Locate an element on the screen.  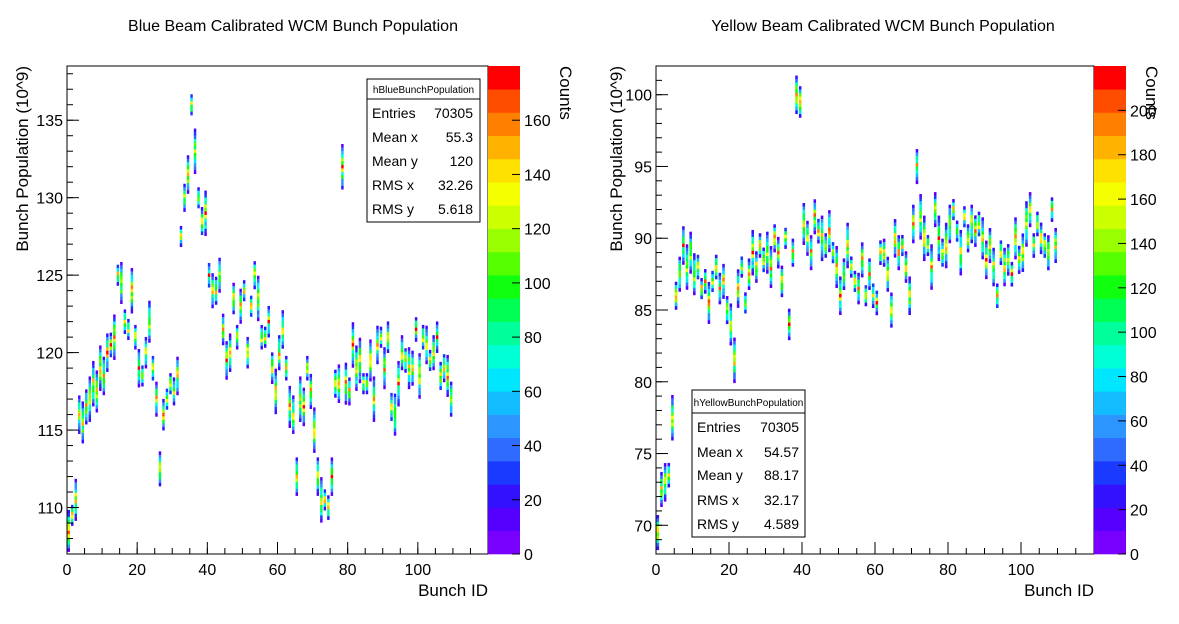
stats-box-frame is located at coordinates (423, 150).